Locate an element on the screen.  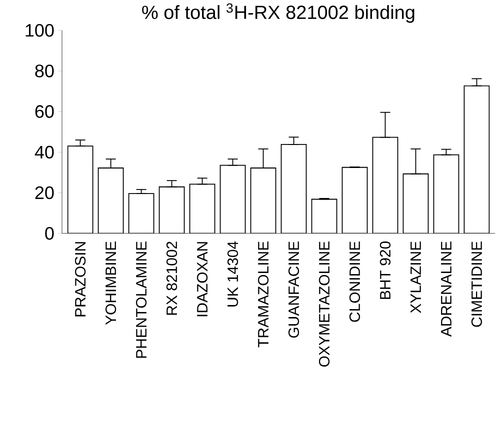
y-tick-label: 80 is located at coordinates (44, 71).